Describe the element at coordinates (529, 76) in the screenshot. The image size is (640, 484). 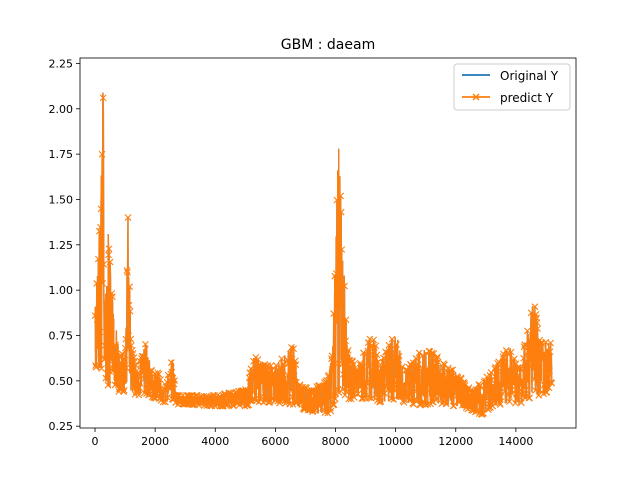
I see `legend-label-original-y: Original Y` at that location.